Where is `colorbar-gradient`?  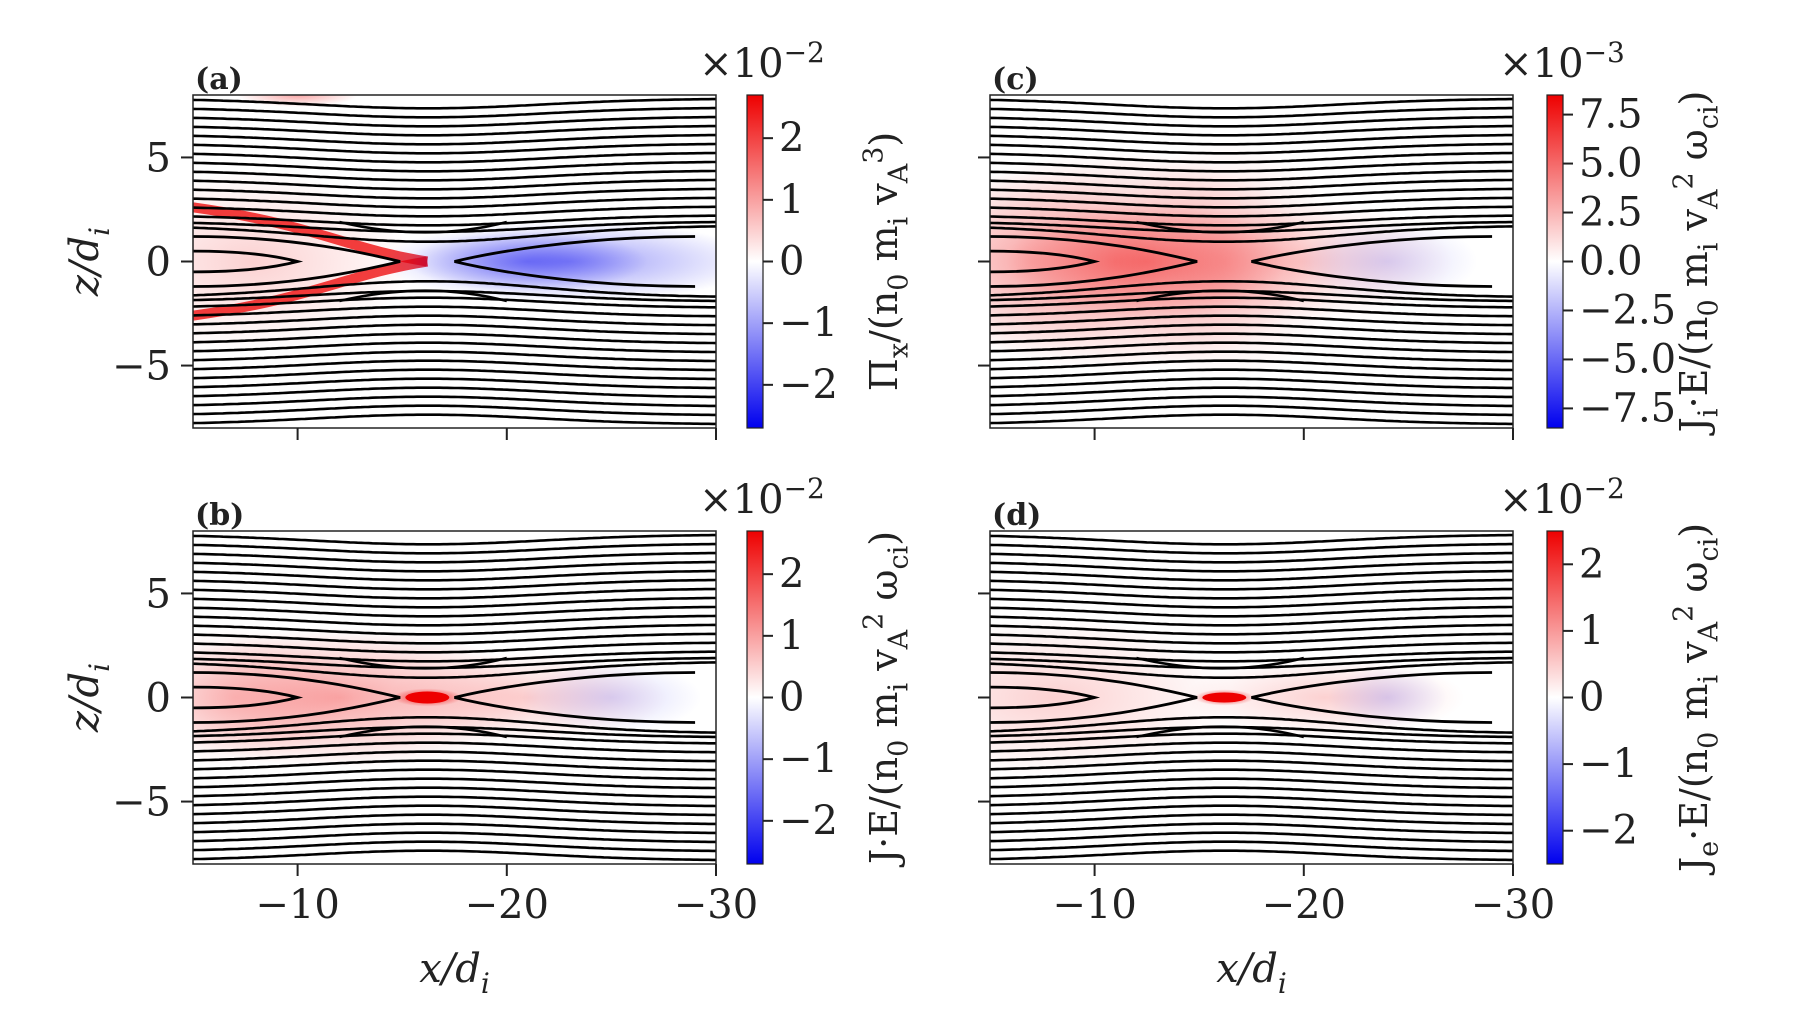 colorbar-gradient is located at coordinates (1555, 697).